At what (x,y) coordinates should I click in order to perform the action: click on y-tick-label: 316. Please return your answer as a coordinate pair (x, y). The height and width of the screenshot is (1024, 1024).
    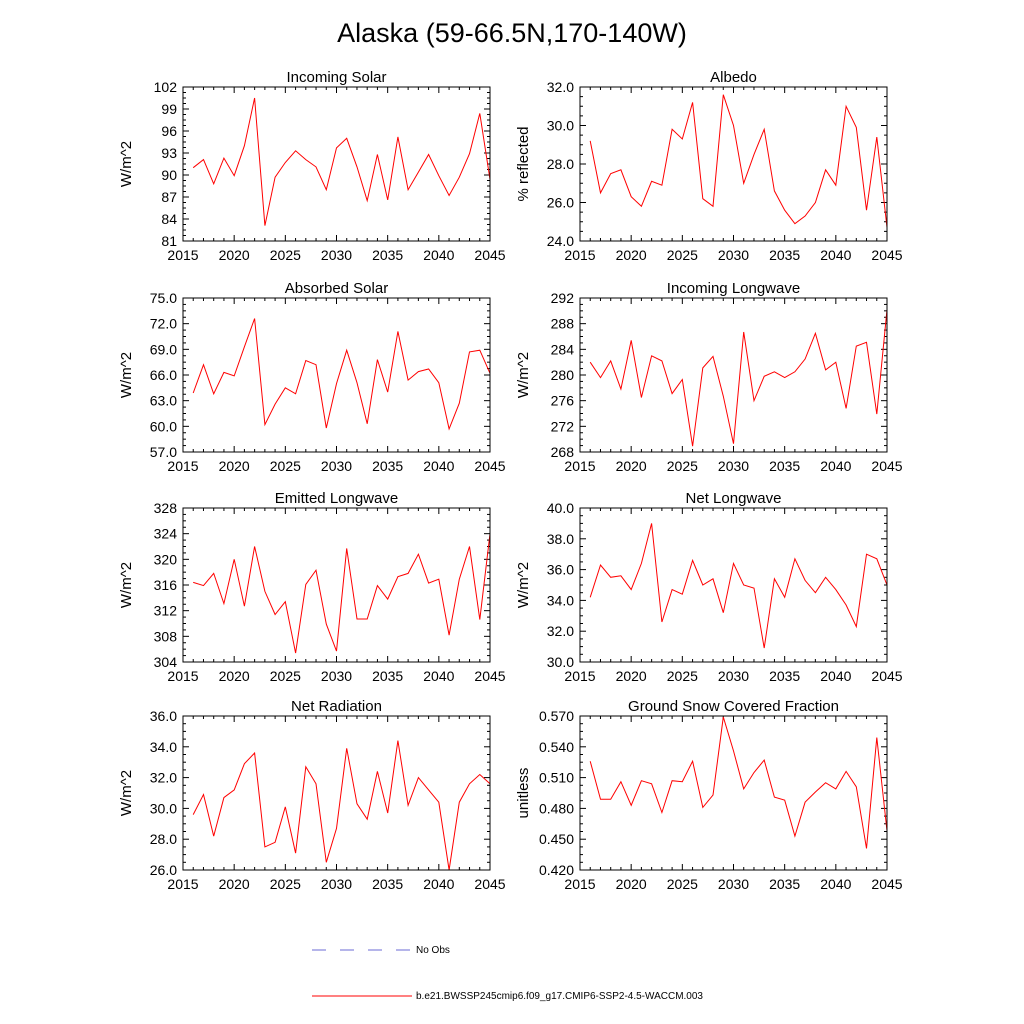
    Looking at the image, I should click on (166, 585).